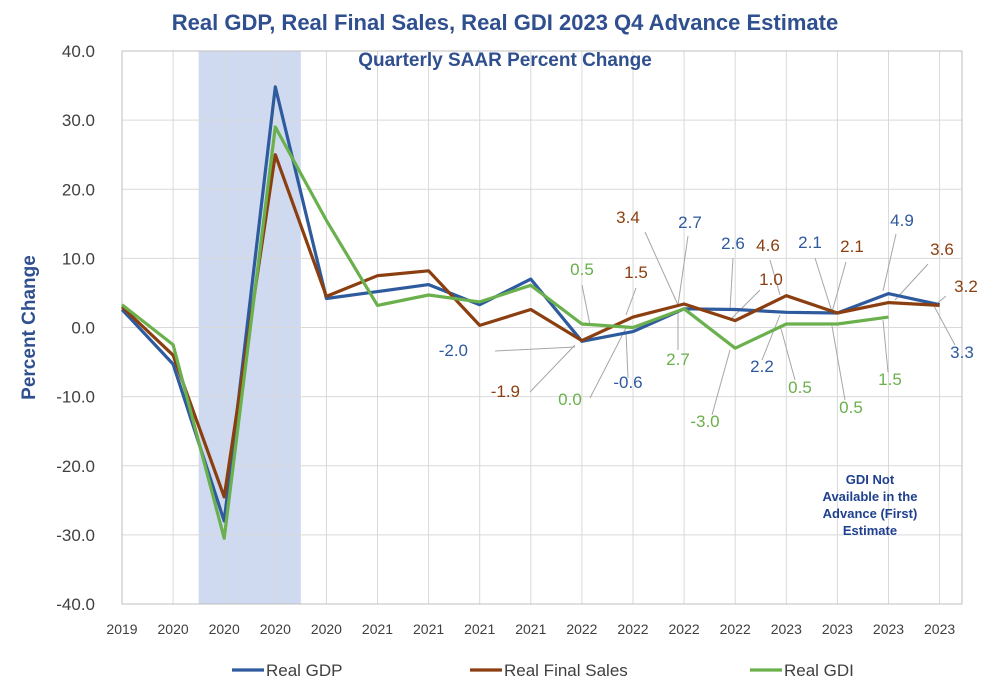 The image size is (1000, 690). What do you see at coordinates (505, 60) in the screenshot?
I see `chart-subtitle: Quarterly SAAR Percent Change` at bounding box center [505, 60].